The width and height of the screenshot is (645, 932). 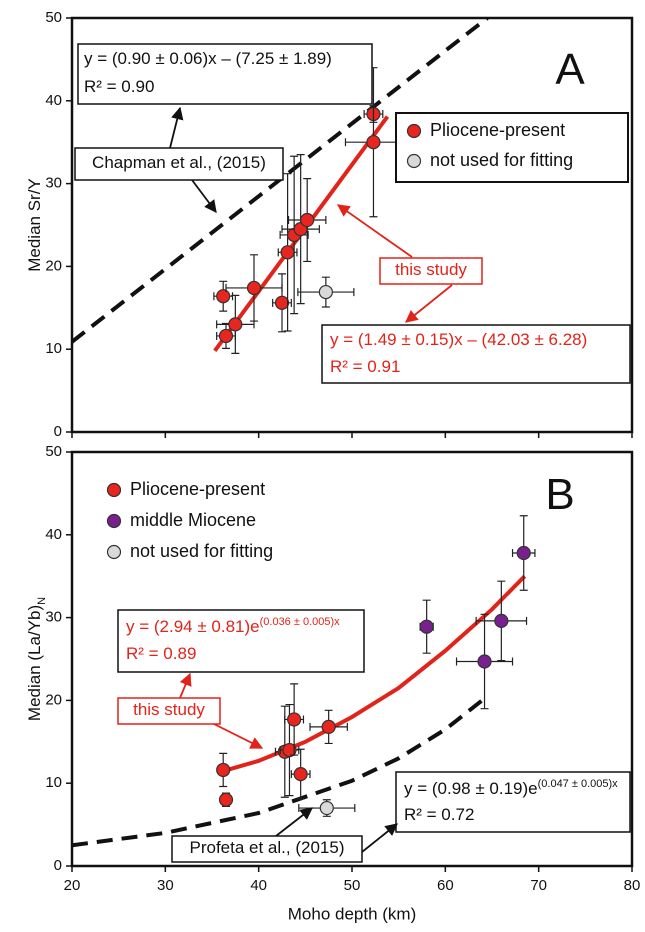 What do you see at coordinates (578, 784) in the screenshot?
I see `annotation-superscript: (0.047 ± 0.005)x` at bounding box center [578, 784].